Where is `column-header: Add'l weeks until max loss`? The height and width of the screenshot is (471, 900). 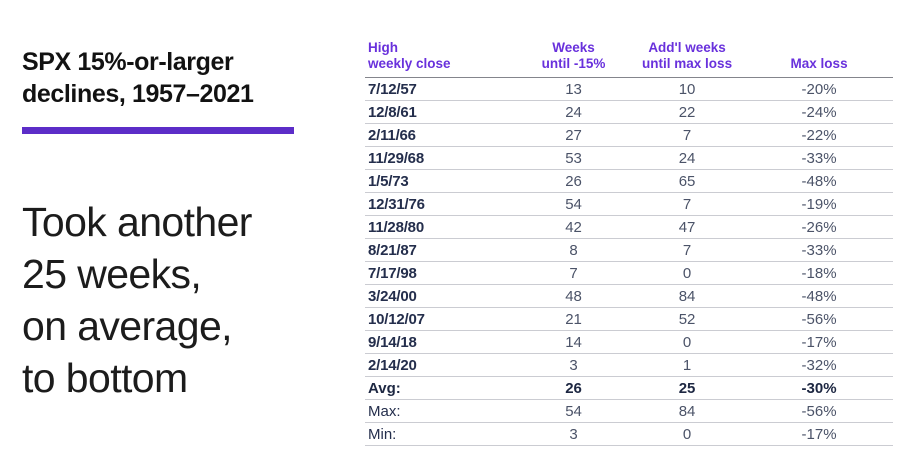 column-header: Add'l weeks until max loss is located at coordinates (687, 59).